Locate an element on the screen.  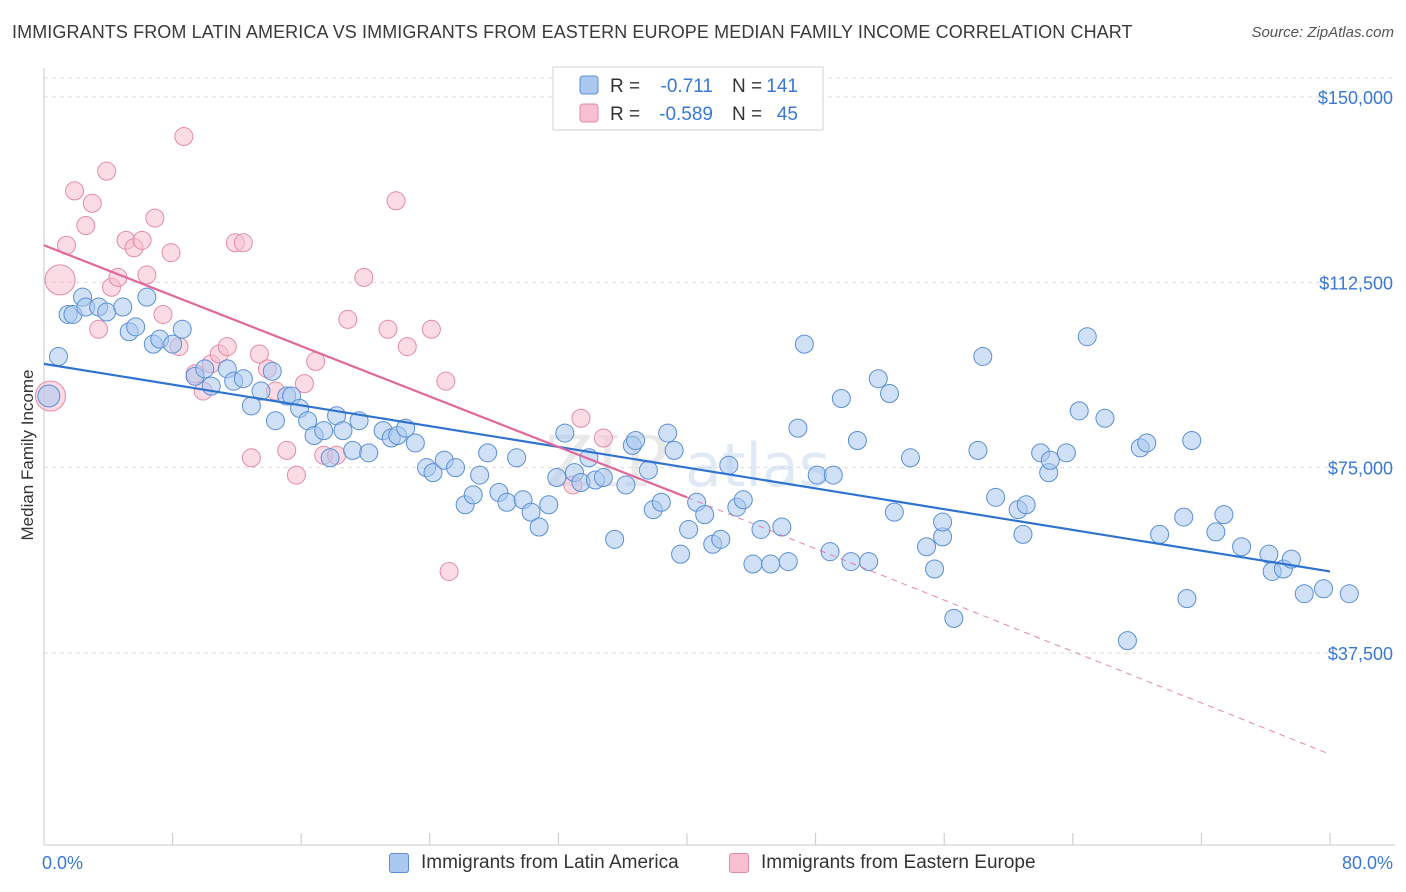
x-tick-label-min: 0.0% is located at coordinates (62, 863).